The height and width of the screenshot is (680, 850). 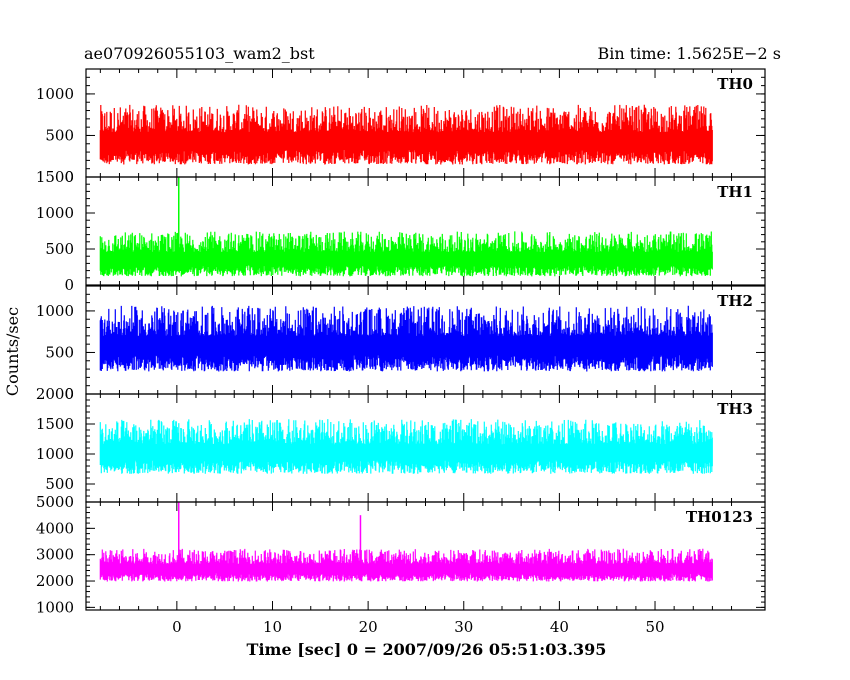 I want to click on panel-th2, so click(x=425, y=340).